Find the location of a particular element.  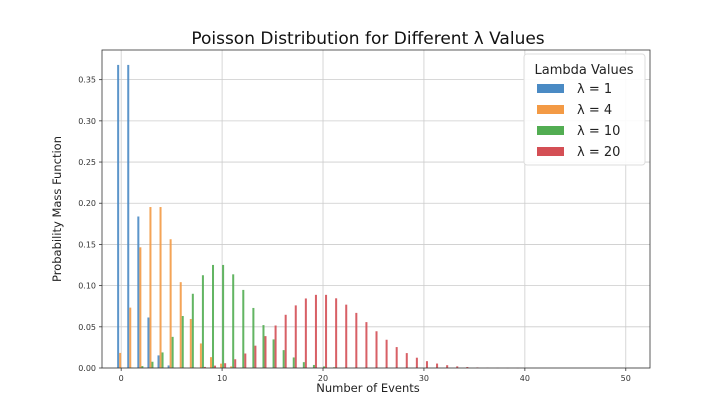

x-tick-label: 40 is located at coordinates (525, 378).